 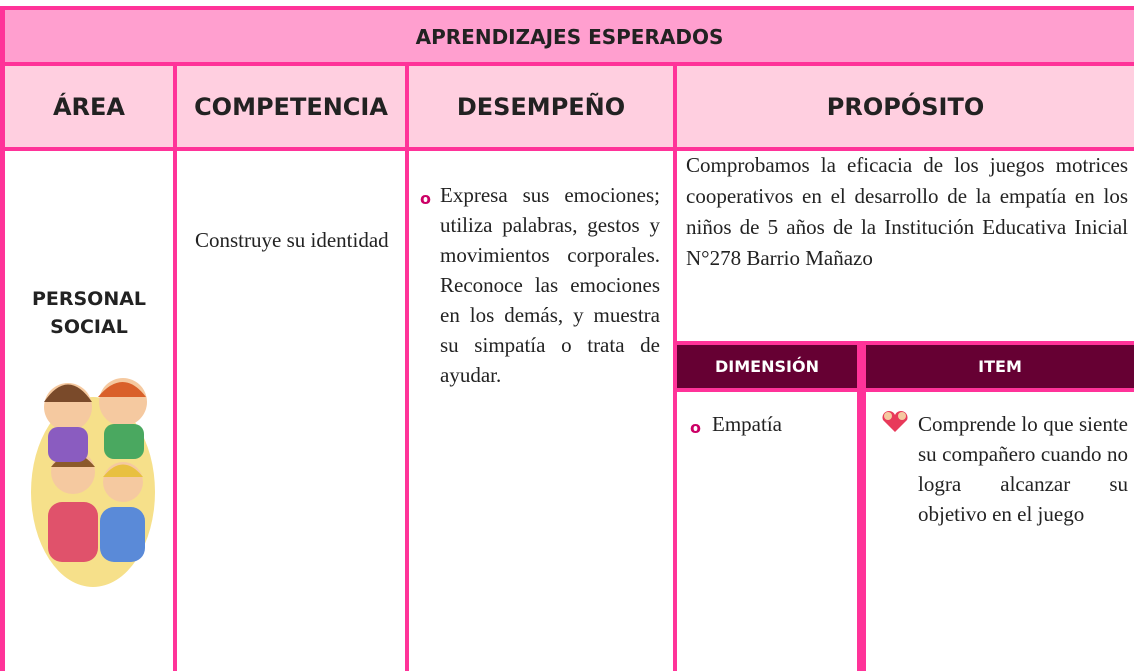 I want to click on title-row, so click(x=569, y=36).